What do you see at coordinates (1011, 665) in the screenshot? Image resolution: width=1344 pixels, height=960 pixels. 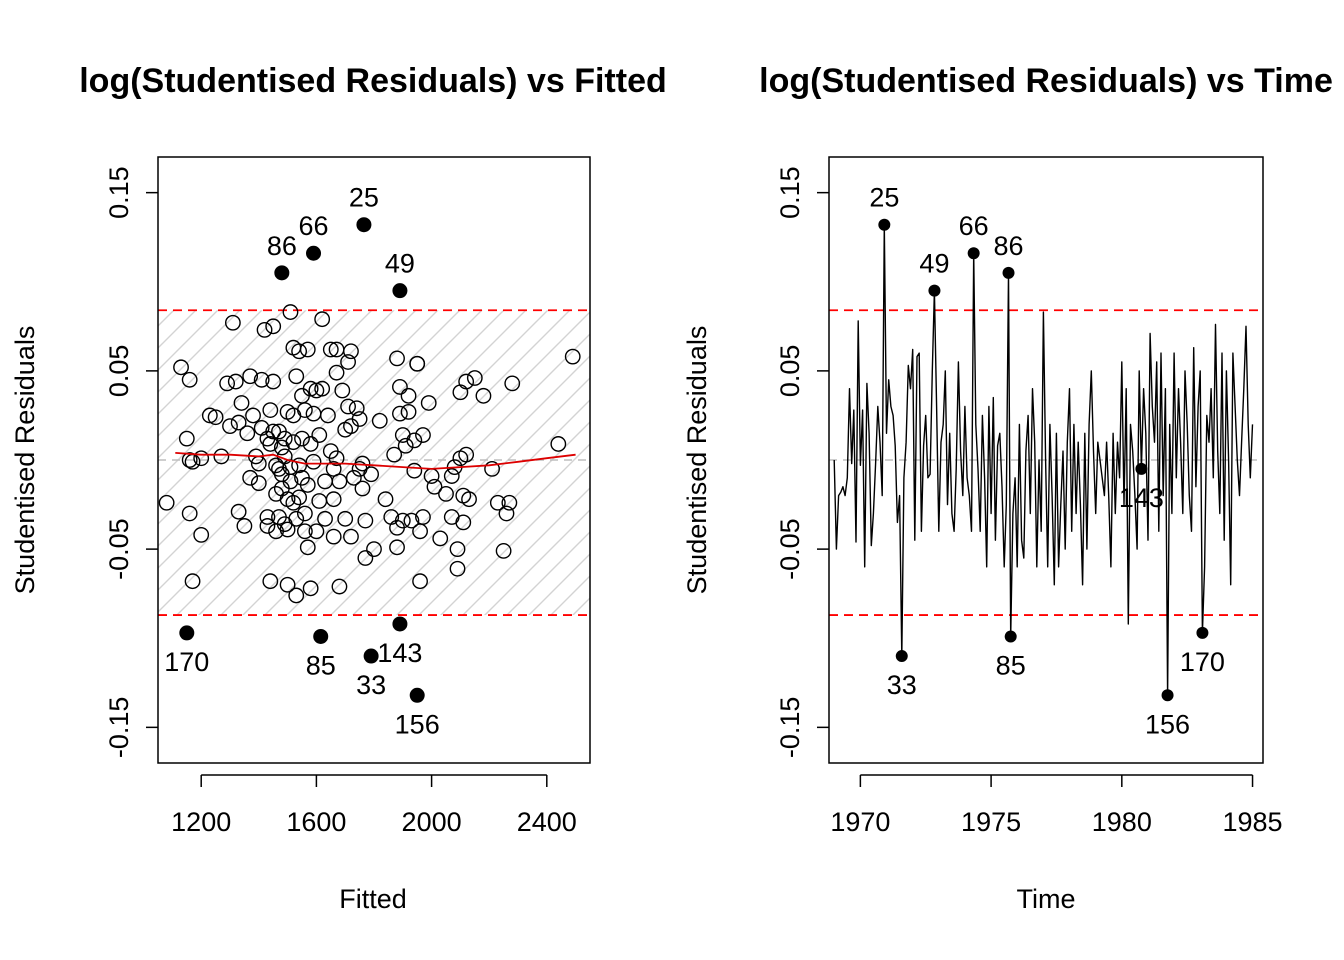 I see `outlier-label-85: 85` at bounding box center [1011, 665].